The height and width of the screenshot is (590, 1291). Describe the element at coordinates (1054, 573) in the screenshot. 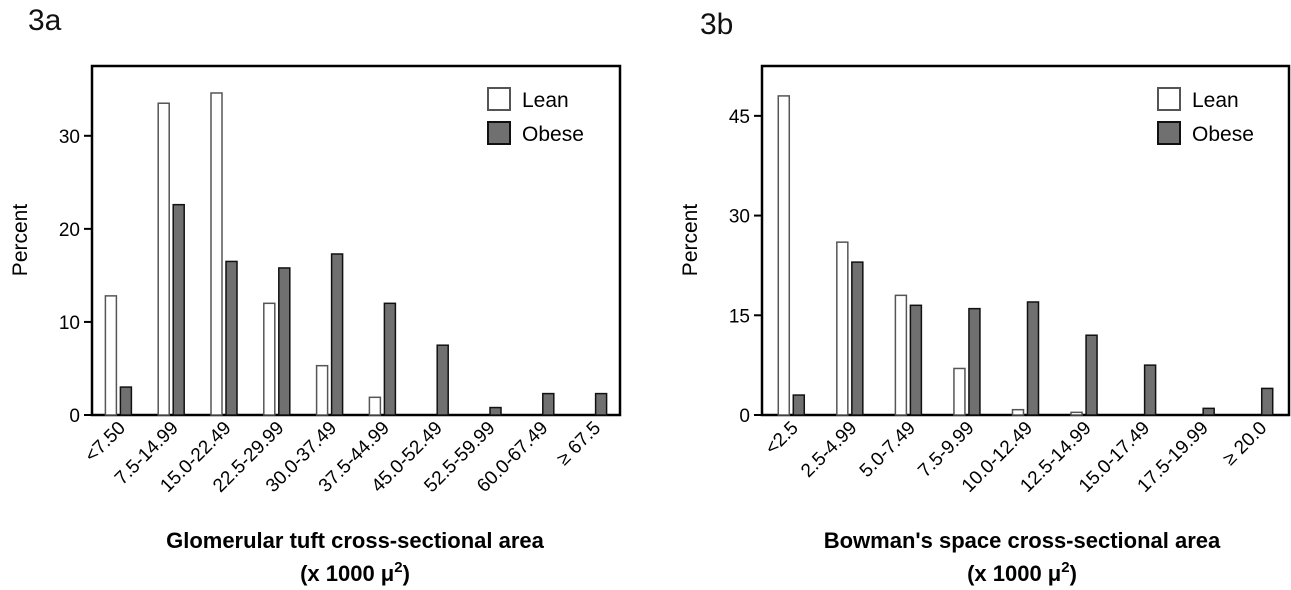

I see `chart-b-xlabel-units-mu: μ` at that location.